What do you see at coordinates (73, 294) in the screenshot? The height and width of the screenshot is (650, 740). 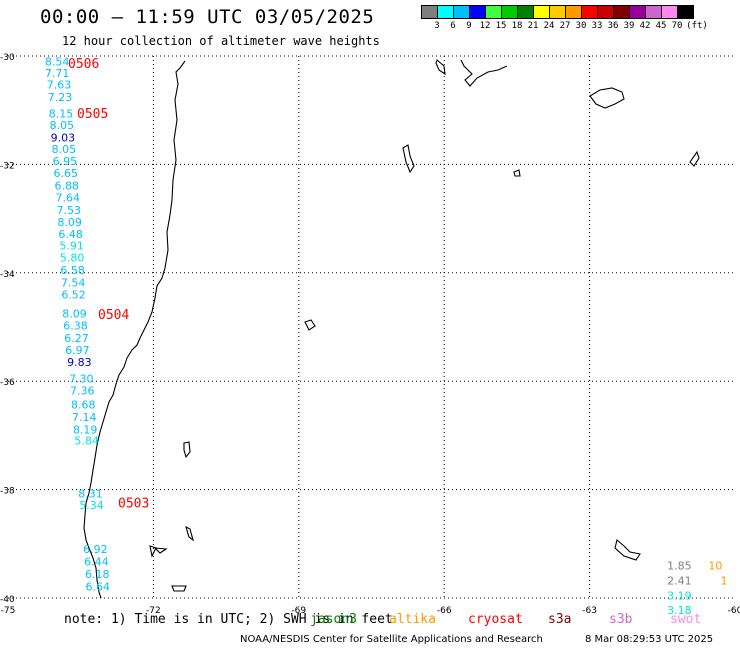 I see `wave-height-value: 6.52` at bounding box center [73, 294].